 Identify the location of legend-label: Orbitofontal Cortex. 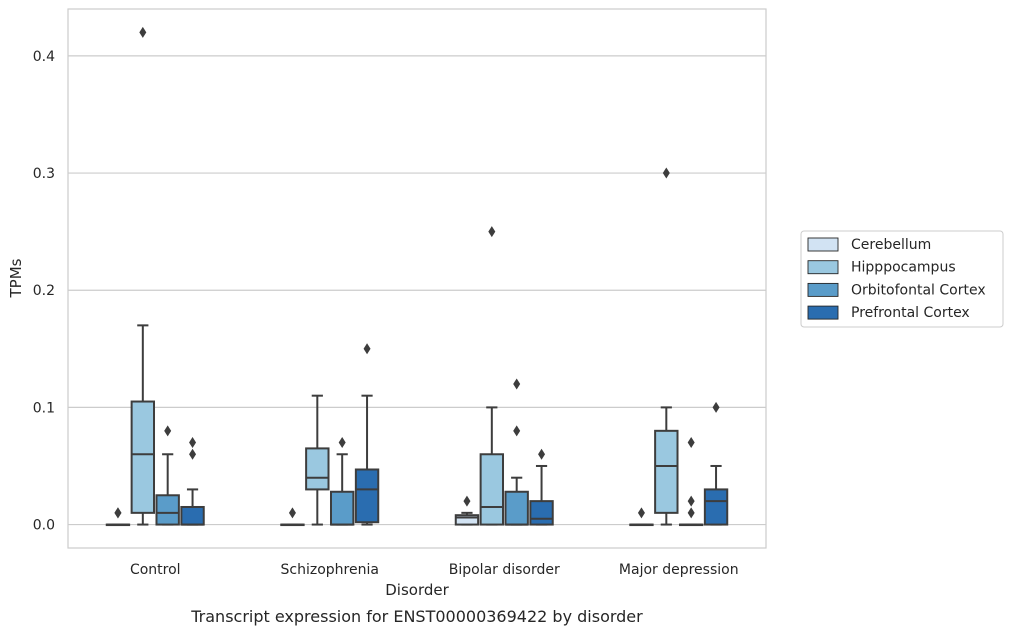
(918, 290).